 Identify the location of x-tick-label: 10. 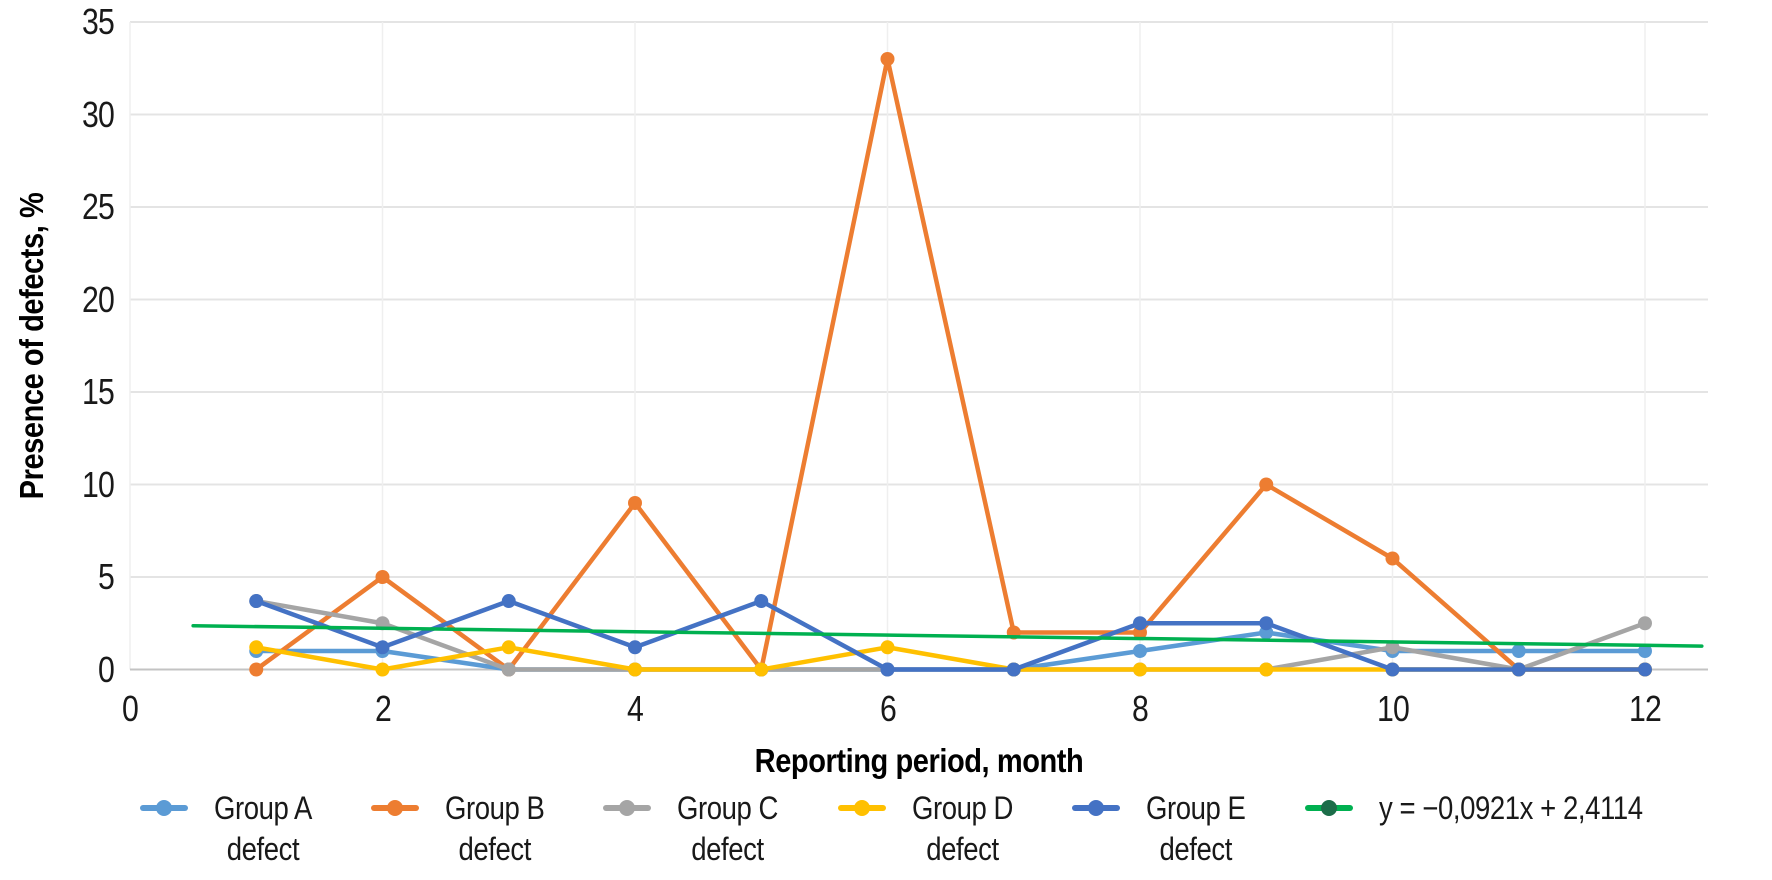
(1393, 708).